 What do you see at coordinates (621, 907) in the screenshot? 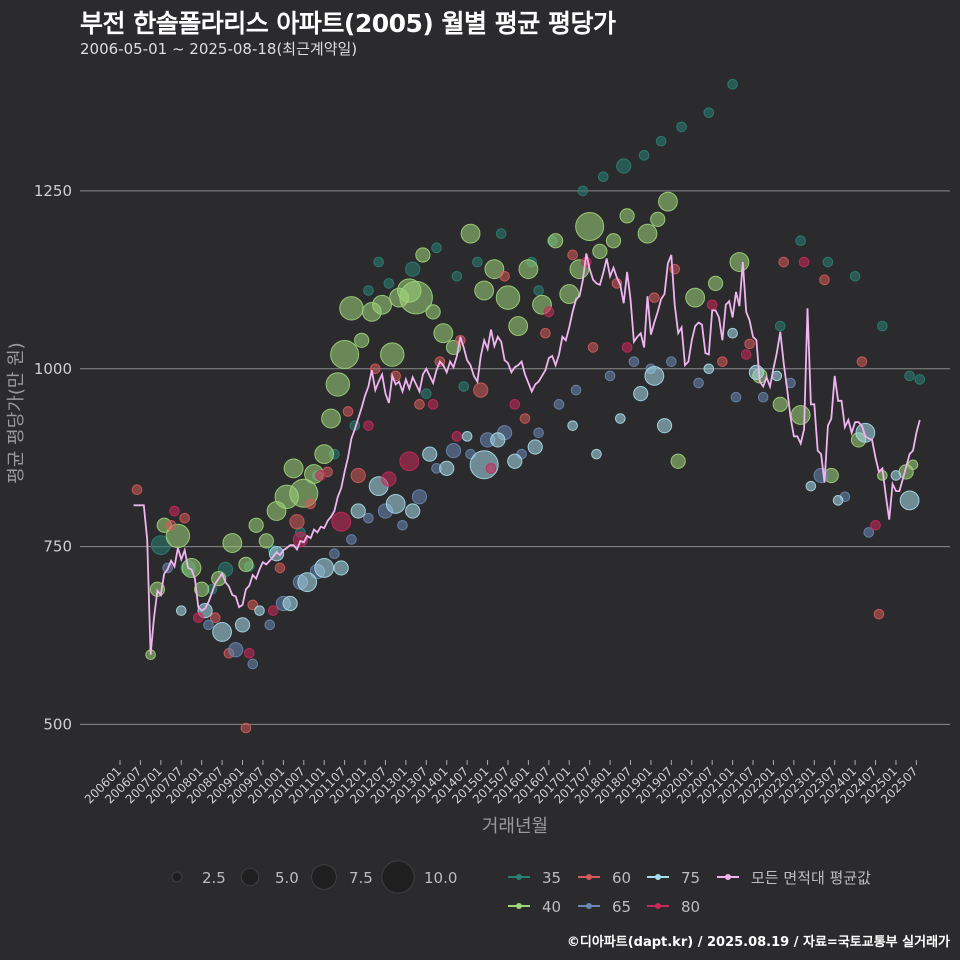
I see `color-legend-label: 65` at bounding box center [621, 907].